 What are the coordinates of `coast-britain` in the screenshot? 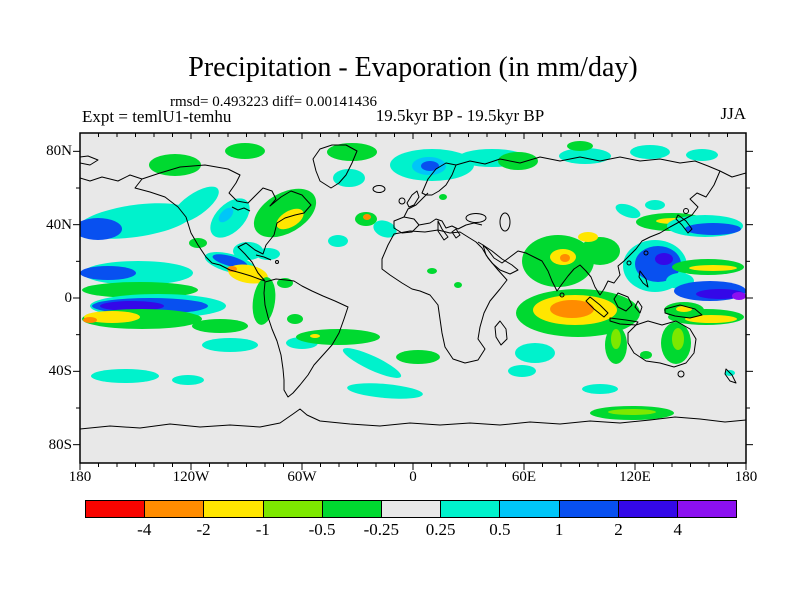 It's located at (413, 199).